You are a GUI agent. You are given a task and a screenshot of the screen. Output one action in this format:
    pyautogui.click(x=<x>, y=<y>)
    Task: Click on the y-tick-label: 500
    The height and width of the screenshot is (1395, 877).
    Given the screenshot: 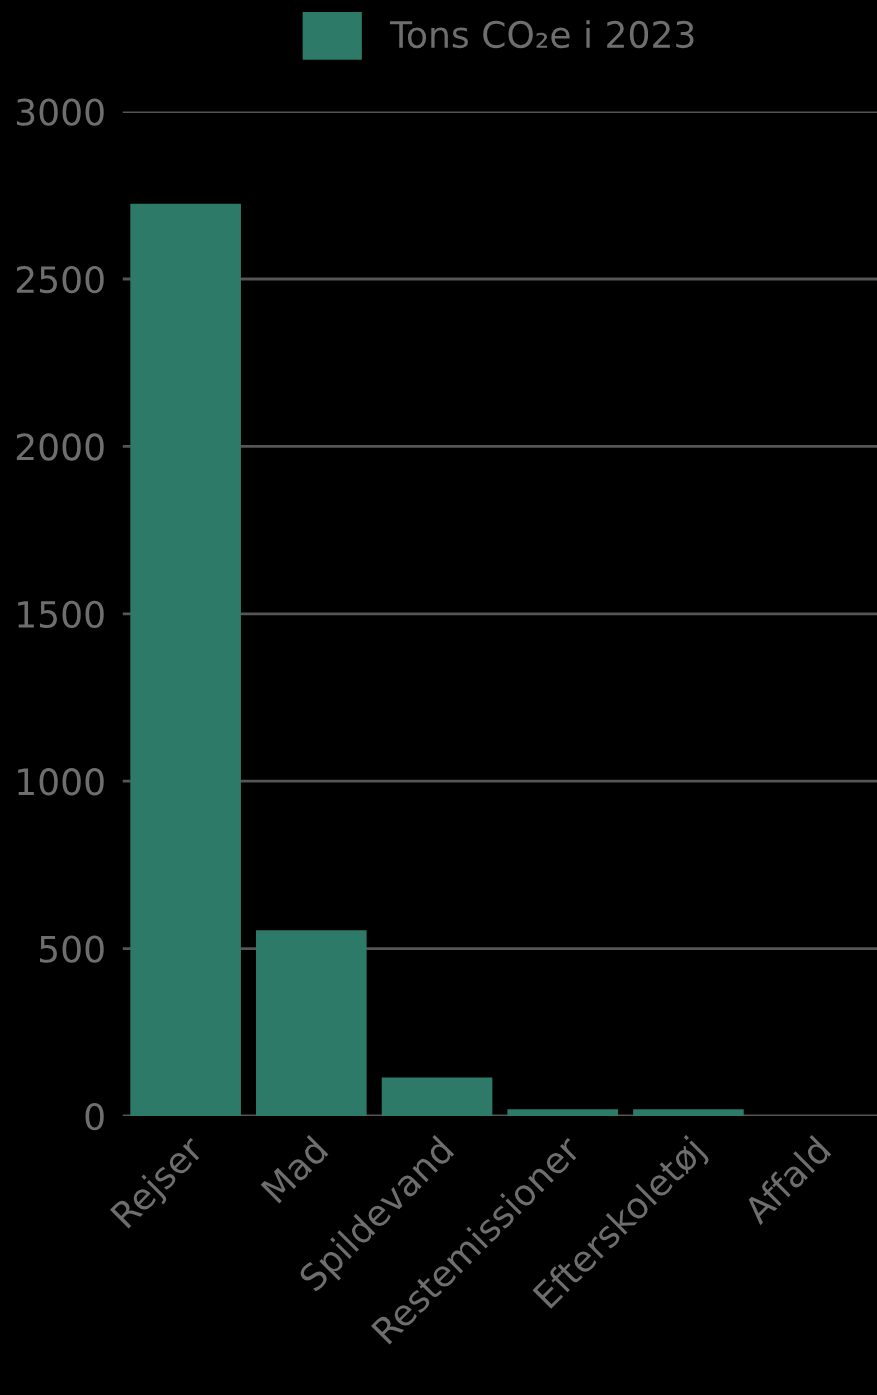 What is the action you would take?
    pyautogui.click(x=71, y=949)
    